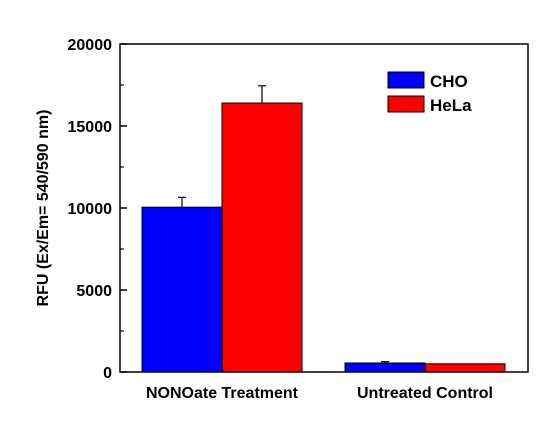 The image size is (558, 440). What do you see at coordinates (94, 291) in the screenshot?
I see `y-tick-label: 5000` at bounding box center [94, 291].